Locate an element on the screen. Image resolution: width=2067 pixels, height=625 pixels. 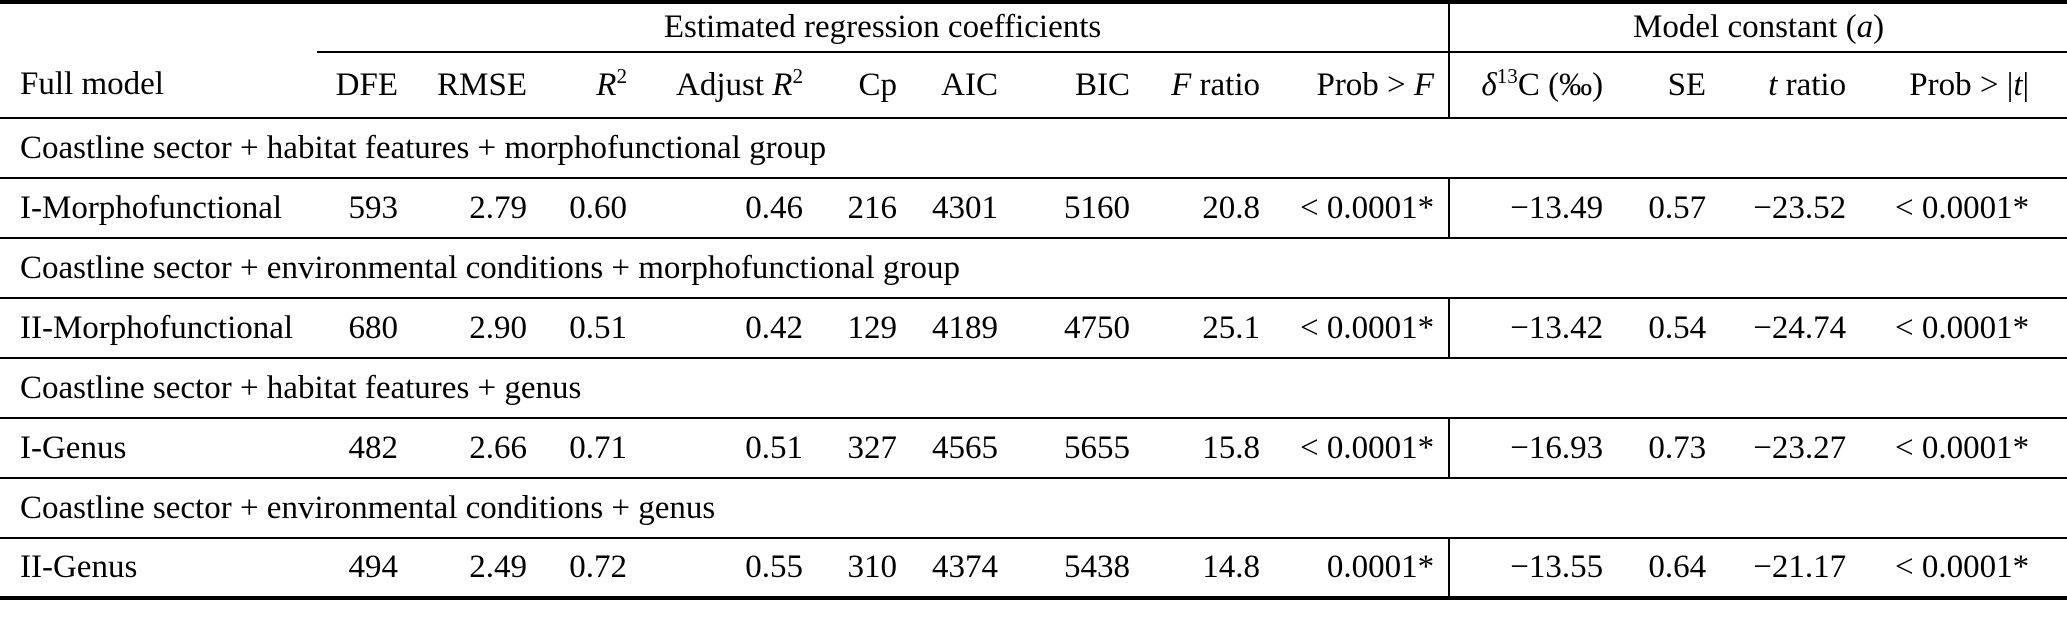
col-header-bic: BIC is located at coordinates (1078, 85).